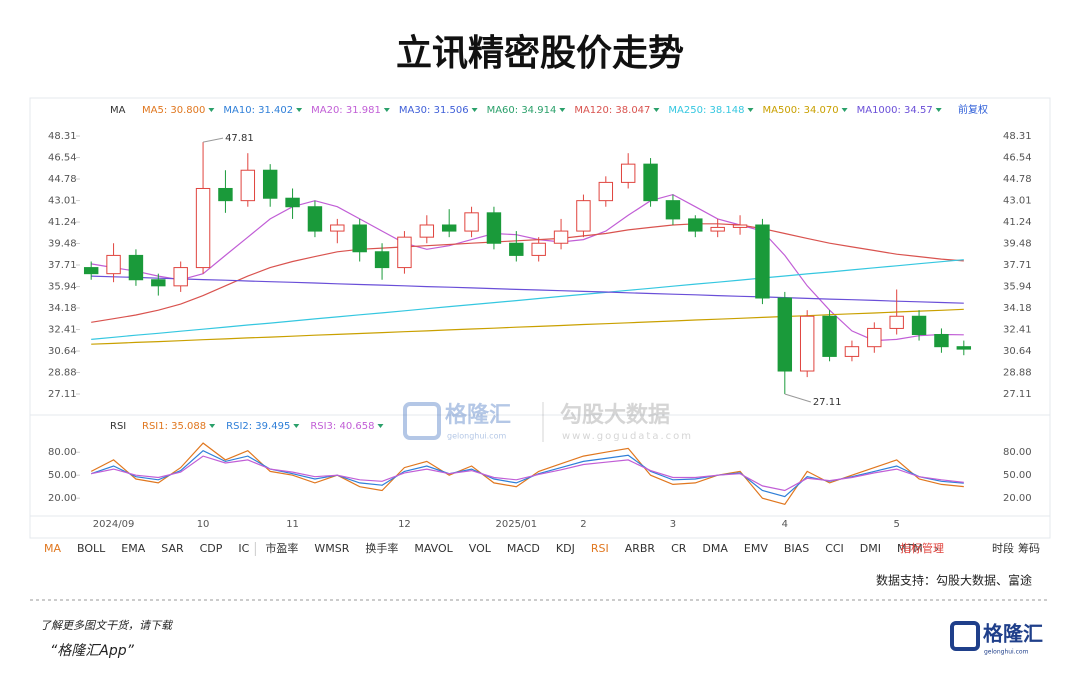 The image size is (1080, 697). What do you see at coordinates (522, 110) in the screenshot?
I see `legend-item: MA60: 34.914` at bounding box center [522, 110].